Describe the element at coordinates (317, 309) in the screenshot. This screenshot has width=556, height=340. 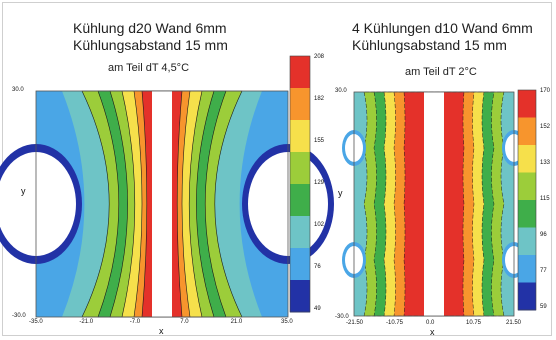
I see `chart1-colorbar-tick-6: 49` at that location.